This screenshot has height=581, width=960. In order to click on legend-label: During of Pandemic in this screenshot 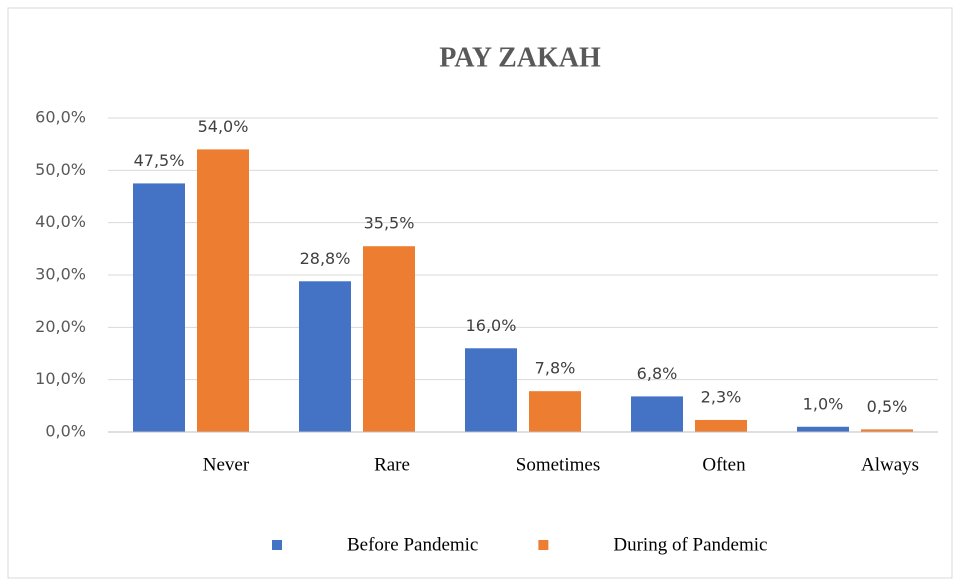, I will do `click(690, 544)`.